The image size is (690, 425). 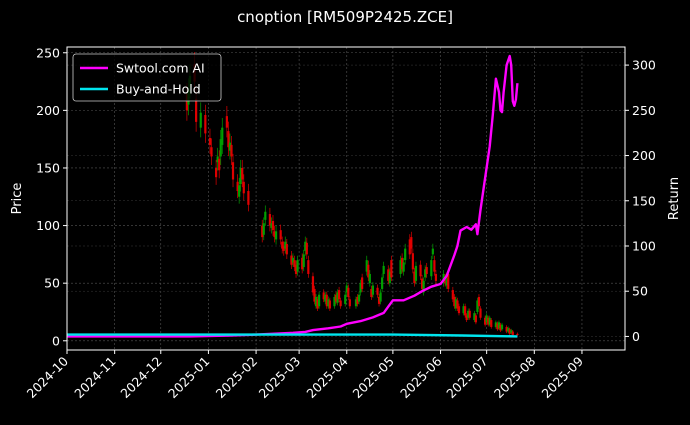 What do you see at coordinates (674, 198) in the screenshot?
I see `y-axis-label-right: Return` at bounding box center [674, 198].